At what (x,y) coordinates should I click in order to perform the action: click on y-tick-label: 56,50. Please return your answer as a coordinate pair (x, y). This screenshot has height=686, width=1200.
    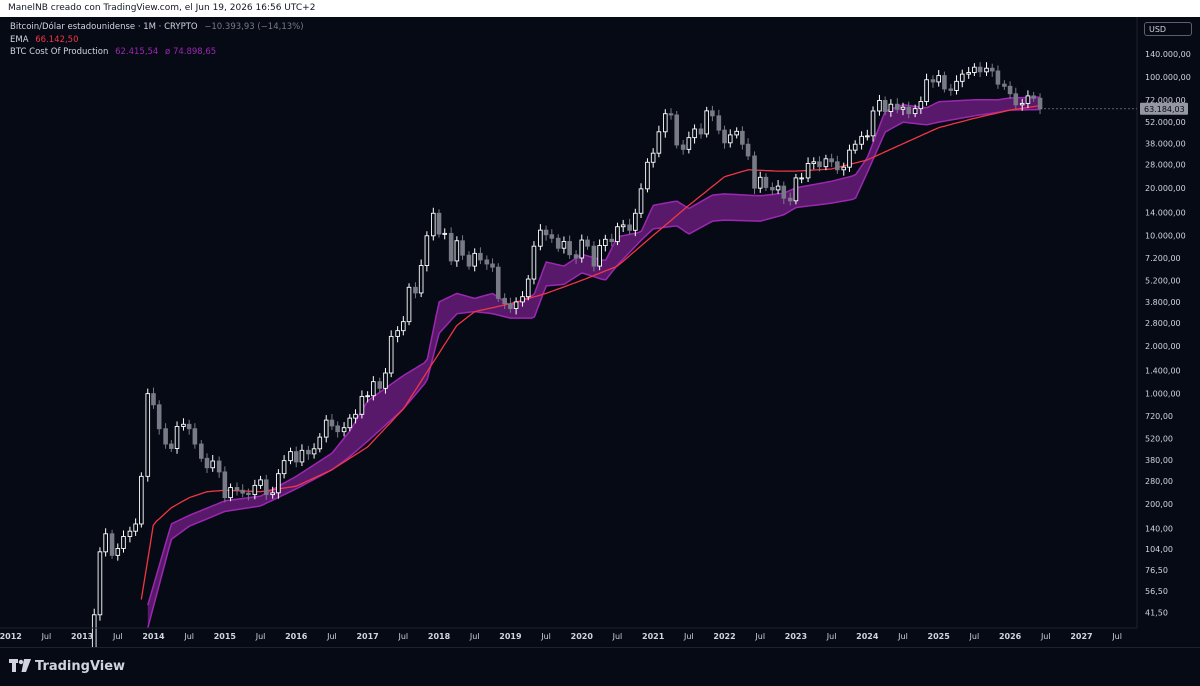
    Looking at the image, I should click on (1156, 591).